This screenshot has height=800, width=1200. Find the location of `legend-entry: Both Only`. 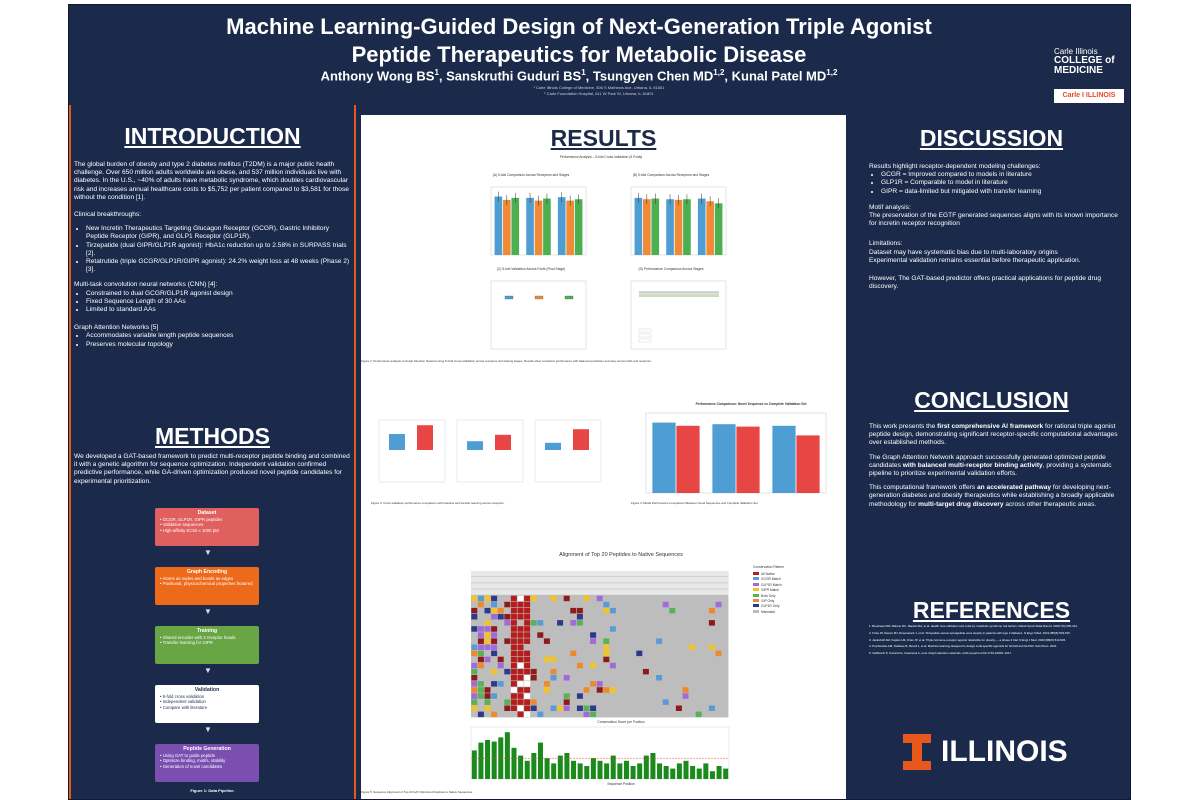

legend-entry: Both Only is located at coordinates (788, 595).